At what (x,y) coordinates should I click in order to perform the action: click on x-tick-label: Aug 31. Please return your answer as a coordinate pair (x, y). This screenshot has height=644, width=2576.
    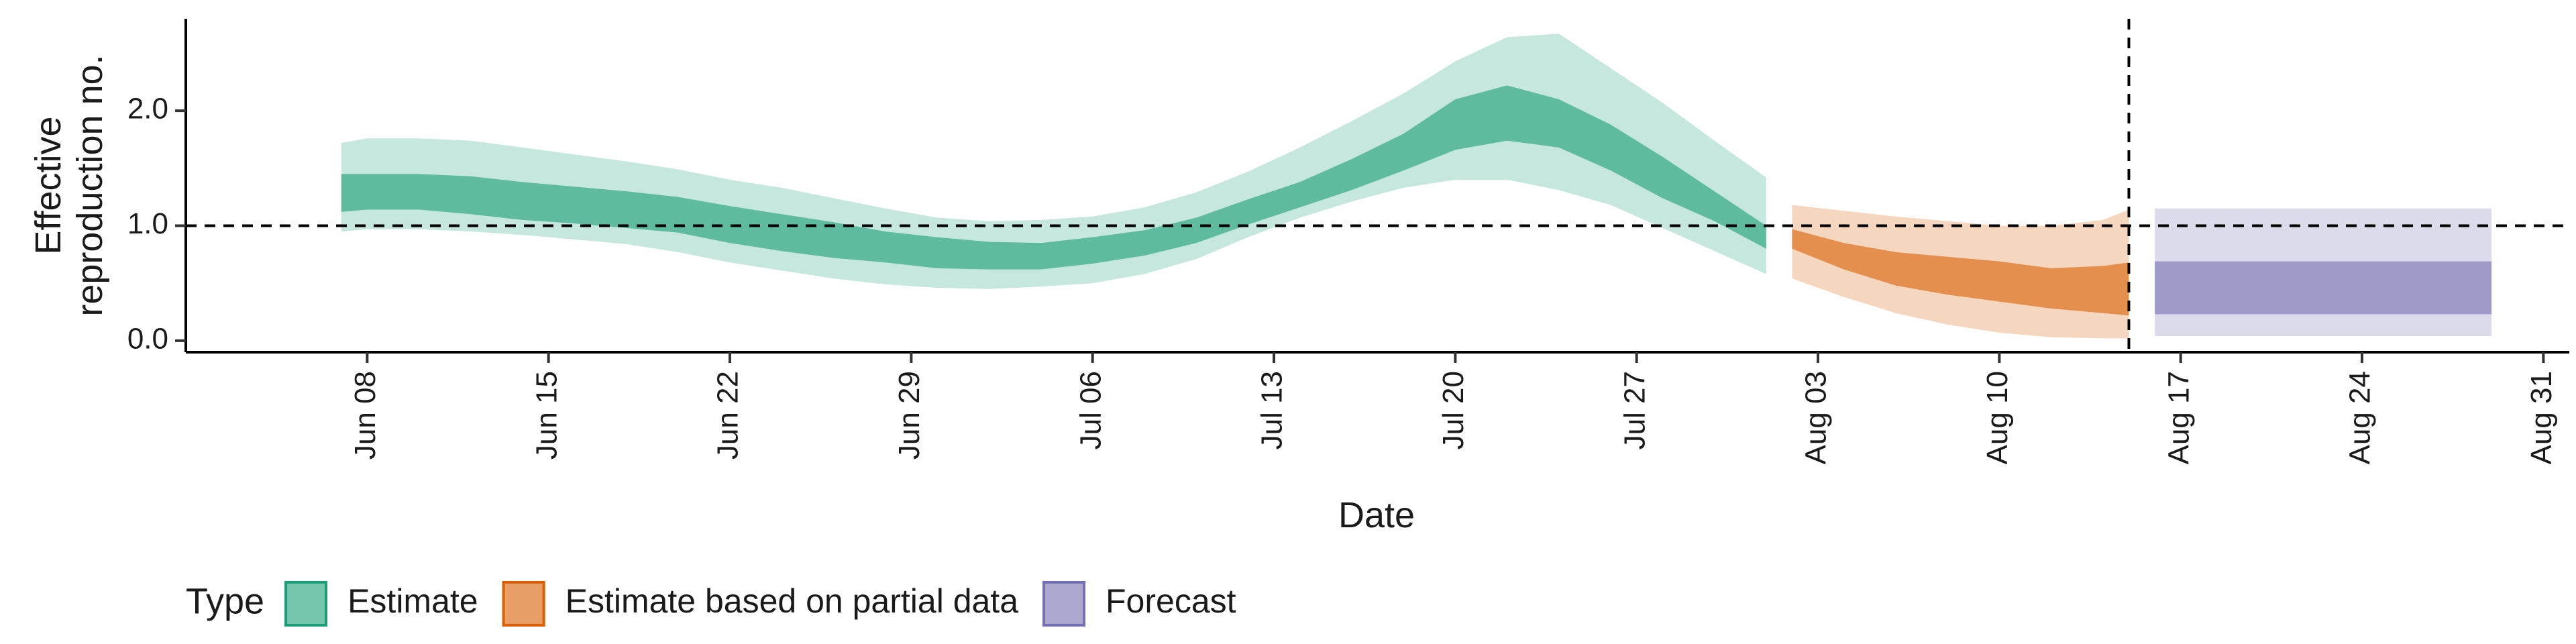
    Looking at the image, I should click on (2541, 417).